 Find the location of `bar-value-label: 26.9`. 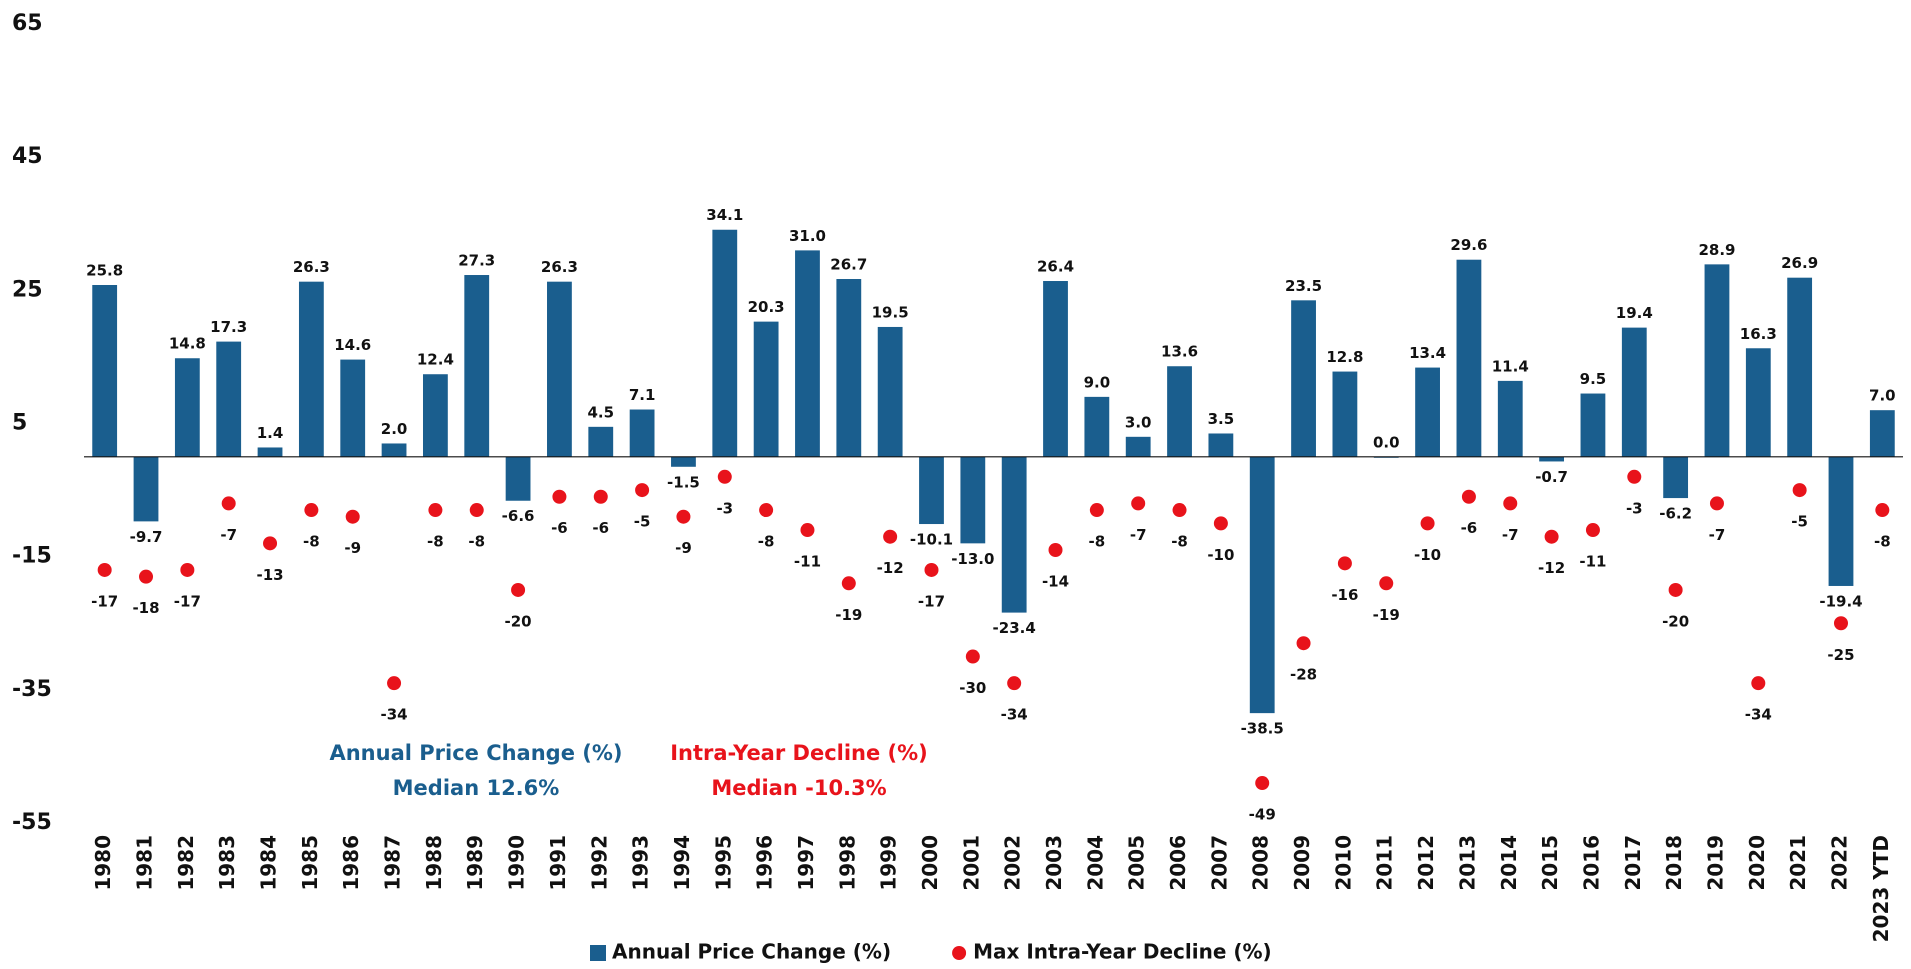

bar-value-label: 26.9 is located at coordinates (1799, 263).